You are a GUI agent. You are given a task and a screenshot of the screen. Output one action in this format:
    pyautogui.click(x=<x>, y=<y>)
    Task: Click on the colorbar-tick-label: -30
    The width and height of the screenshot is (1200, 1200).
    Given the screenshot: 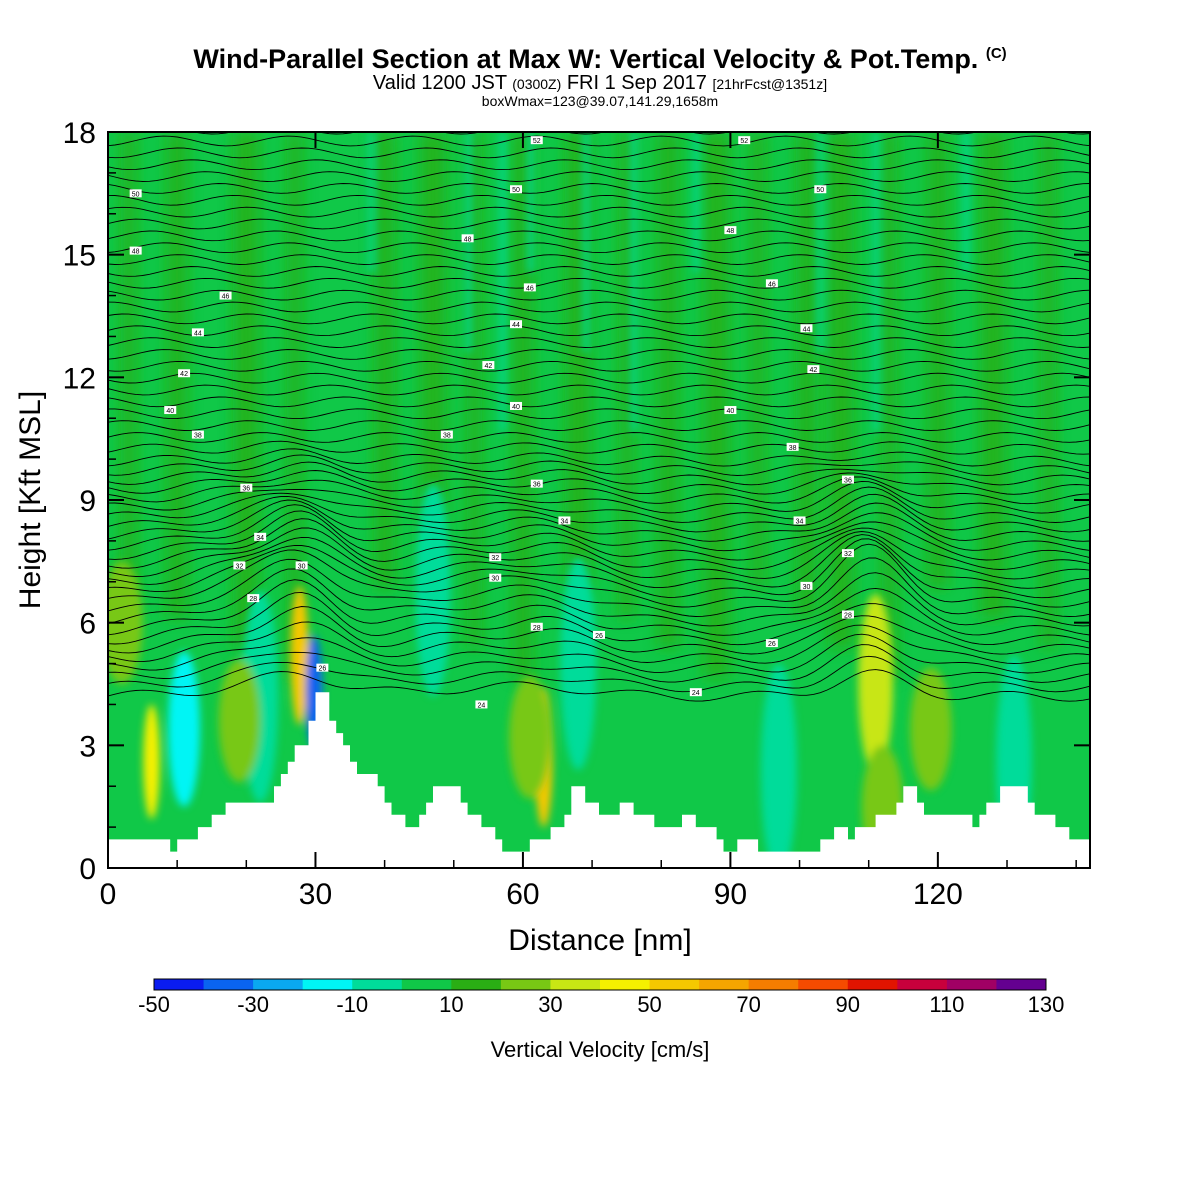 What is the action you would take?
    pyautogui.click(x=253, y=1004)
    